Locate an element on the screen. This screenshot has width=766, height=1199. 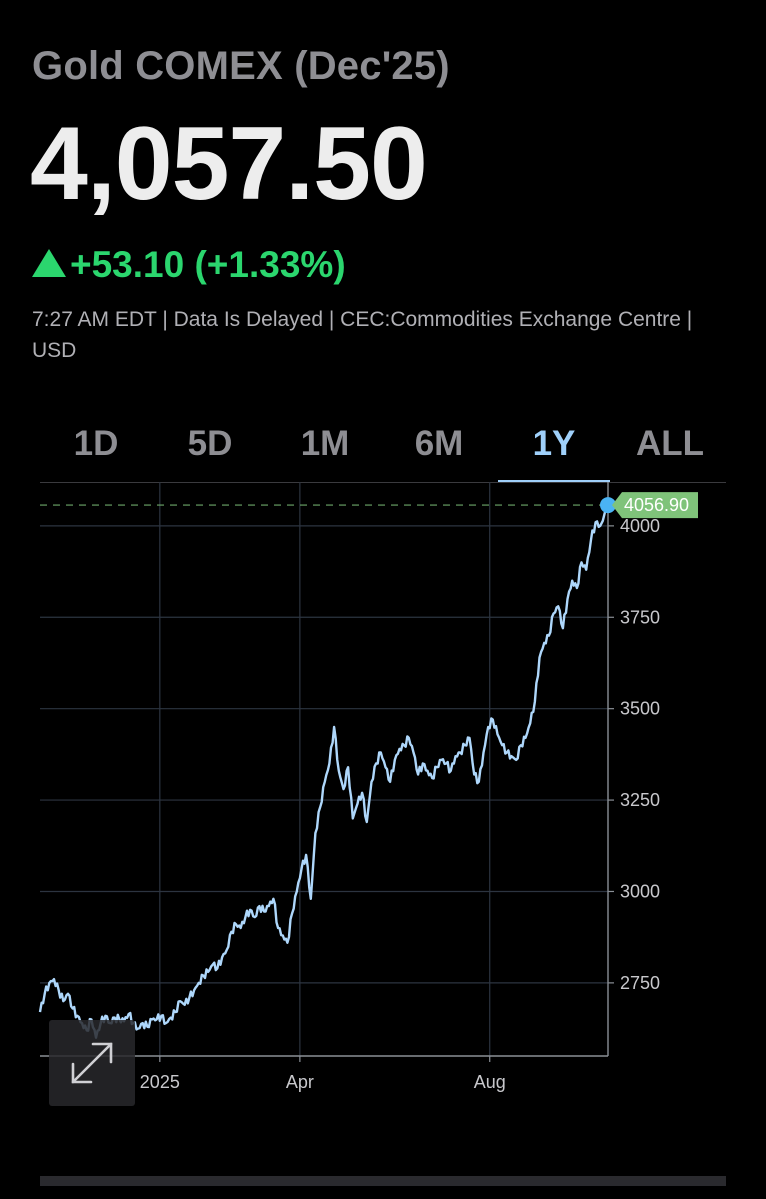
tab-1d: 1D is located at coordinates (96, 443).